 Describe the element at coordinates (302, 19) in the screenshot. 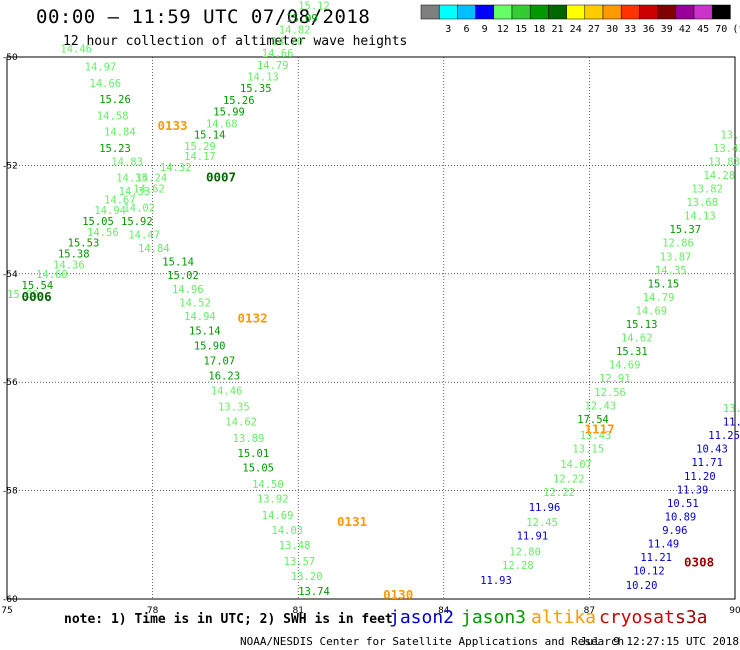

I see `swh-value: 15.09` at that location.